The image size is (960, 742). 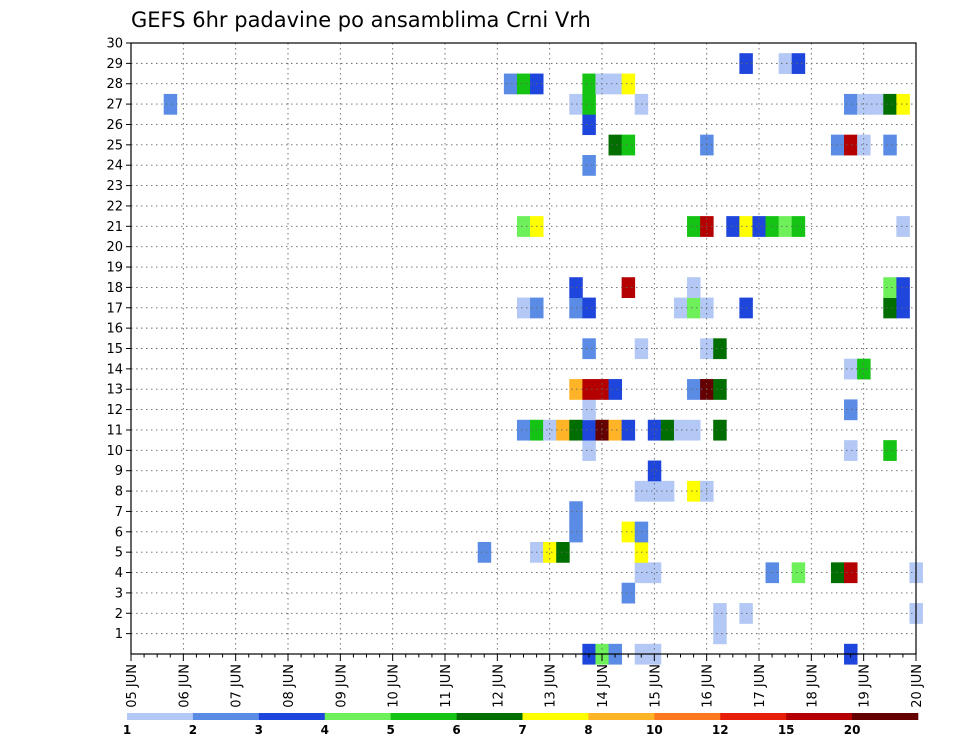 What do you see at coordinates (119, 512) in the screenshot?
I see `y-tick-label: 7` at bounding box center [119, 512].